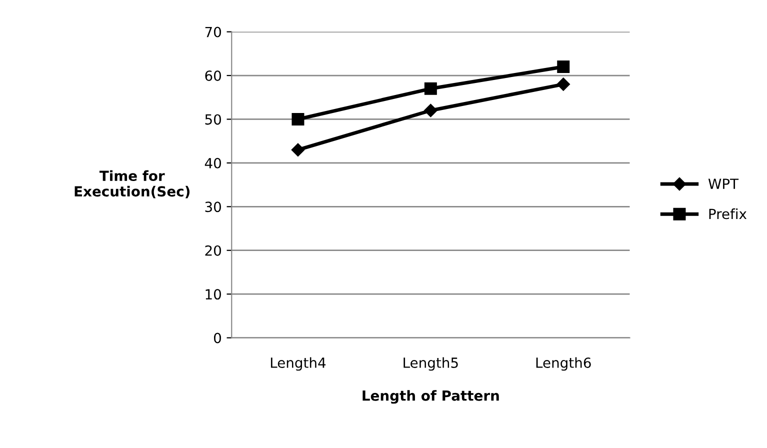 The height and width of the screenshot is (448, 767). What do you see at coordinates (213, 32) in the screenshot?
I see `y-tick-label: 70` at bounding box center [213, 32].